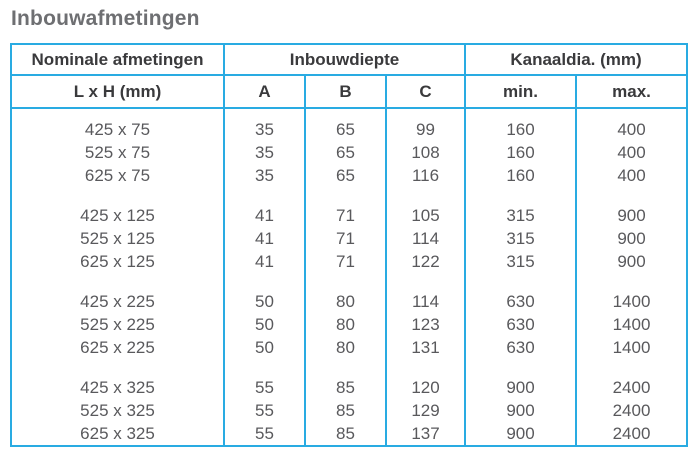 This screenshot has width=700, height=459. I want to click on row-group-1: 425 x 75 525 x 75 625 x 75, so click(117, 152).